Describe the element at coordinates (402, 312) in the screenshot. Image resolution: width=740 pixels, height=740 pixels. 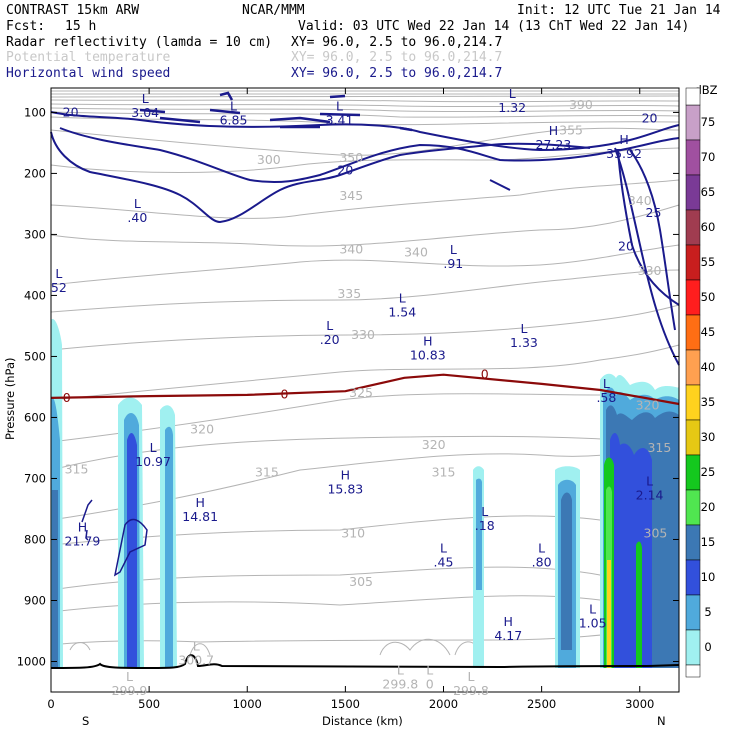
I see `extremum-value: 1.54` at that location.